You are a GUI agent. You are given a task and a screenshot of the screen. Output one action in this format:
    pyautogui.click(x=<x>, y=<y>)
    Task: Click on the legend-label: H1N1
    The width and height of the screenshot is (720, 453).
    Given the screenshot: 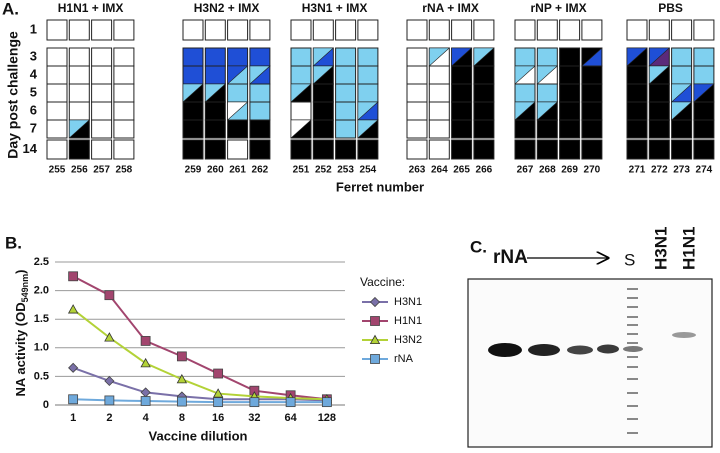 What is the action you would take?
    pyautogui.click(x=408, y=321)
    